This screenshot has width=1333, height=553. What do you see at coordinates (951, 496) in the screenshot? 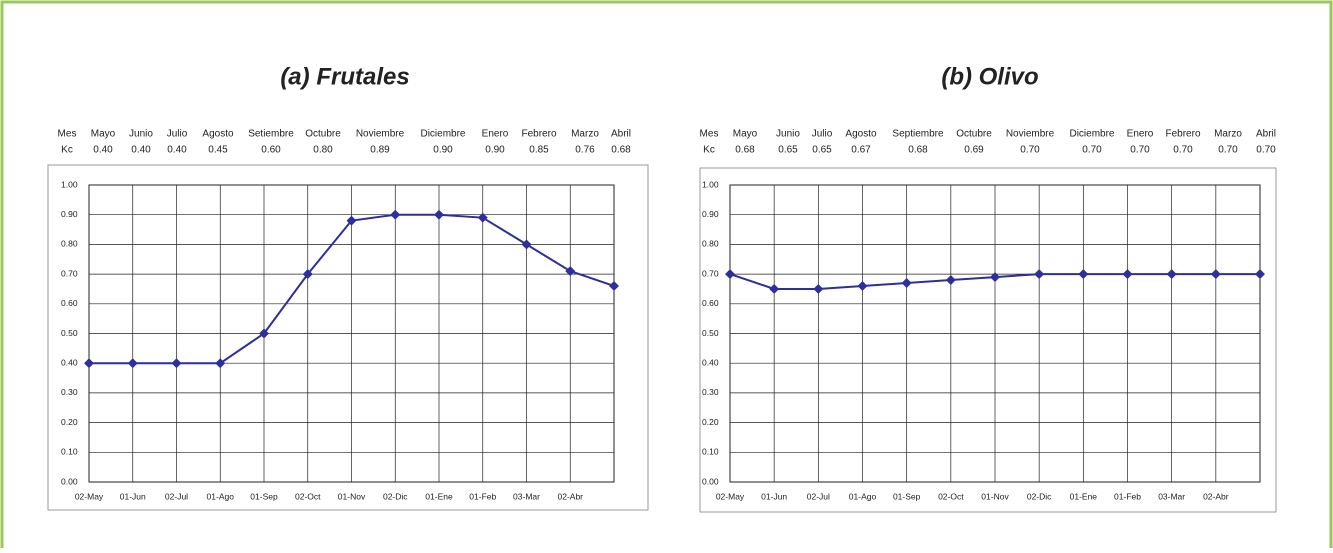
I see `x-tick-label: 02-Oct` at bounding box center [951, 496].